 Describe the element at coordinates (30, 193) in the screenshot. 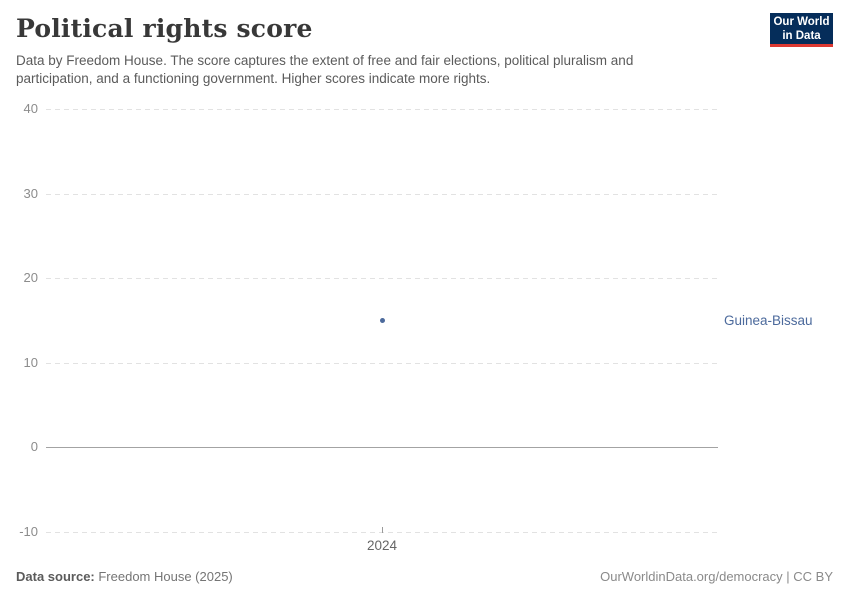

I see `y-tick-label: 30` at that location.